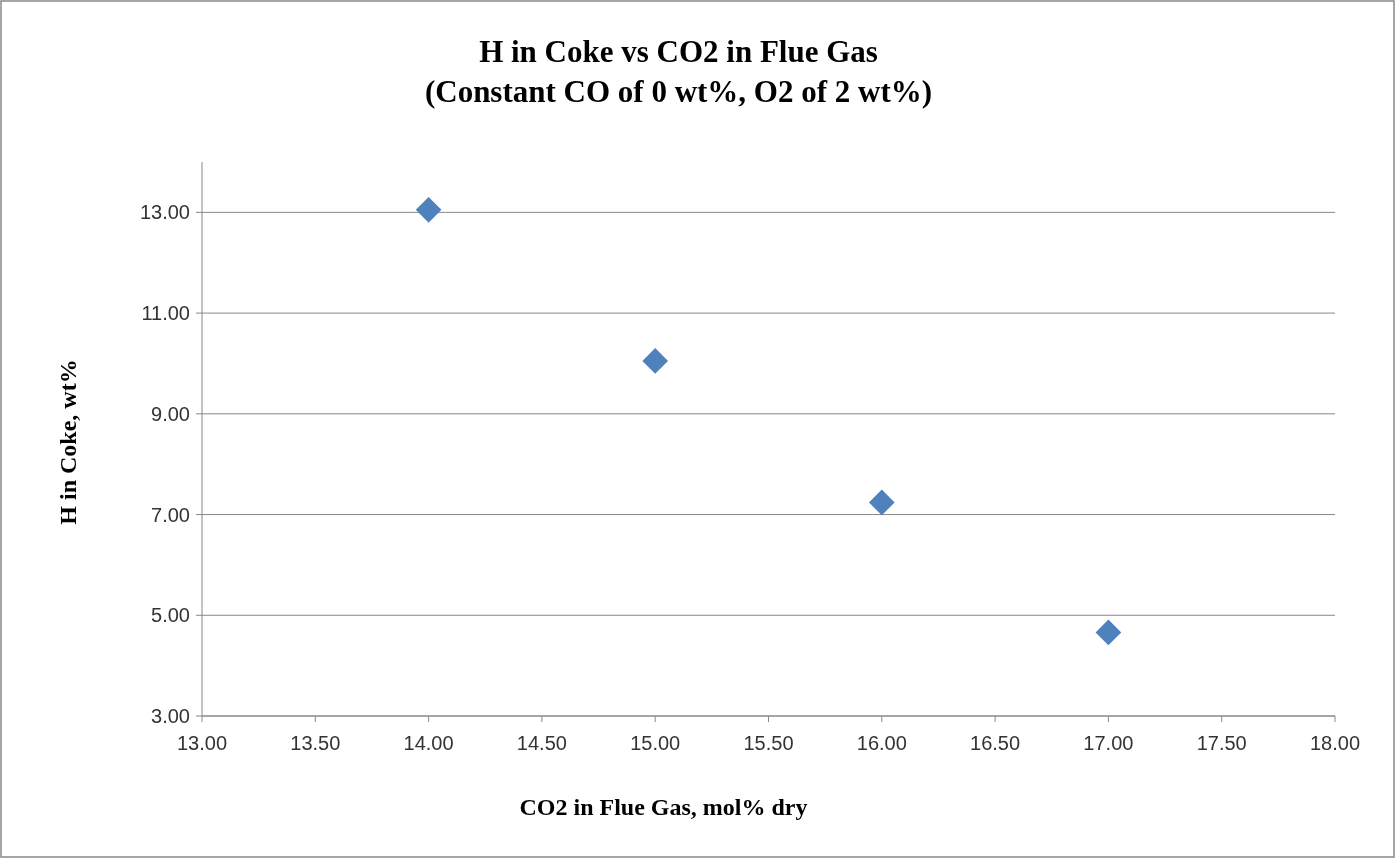 This screenshot has height=858, width=1395. What do you see at coordinates (202, 743) in the screenshot?
I see `x-tick-label: 13.00` at bounding box center [202, 743].